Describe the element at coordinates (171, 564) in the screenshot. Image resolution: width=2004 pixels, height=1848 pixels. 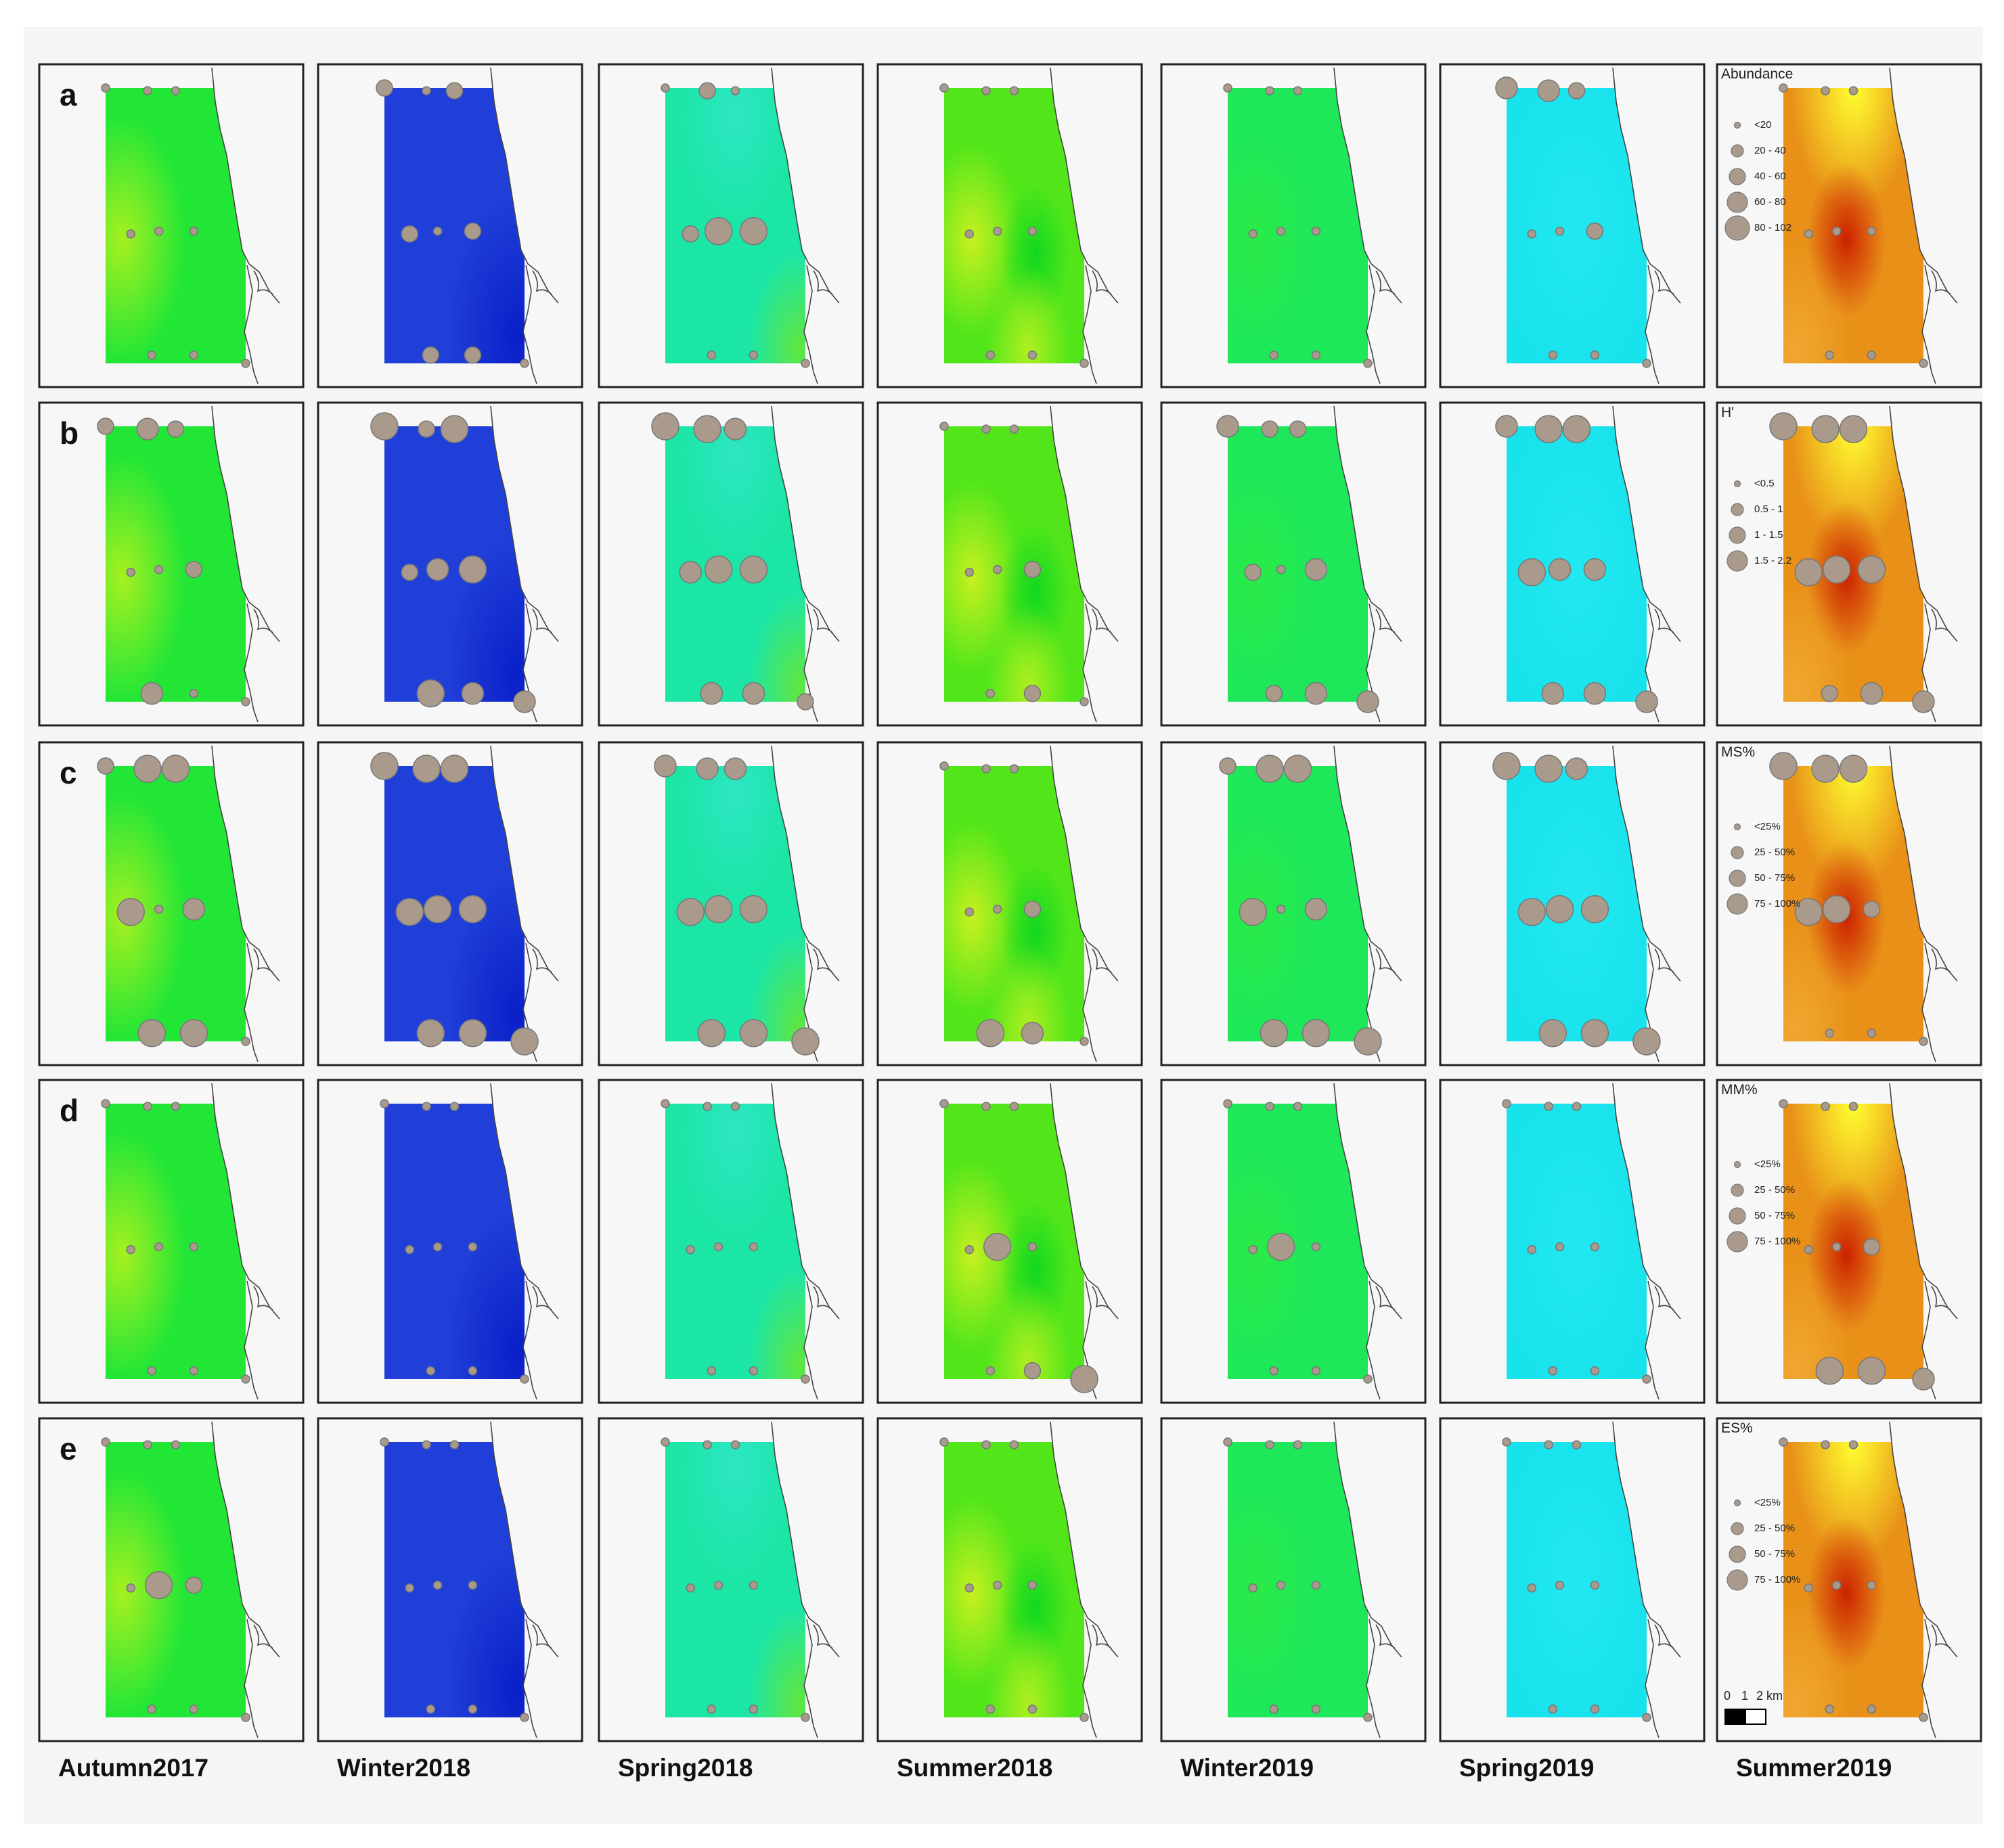
I see `panel-b-Autumn2017` at that location.